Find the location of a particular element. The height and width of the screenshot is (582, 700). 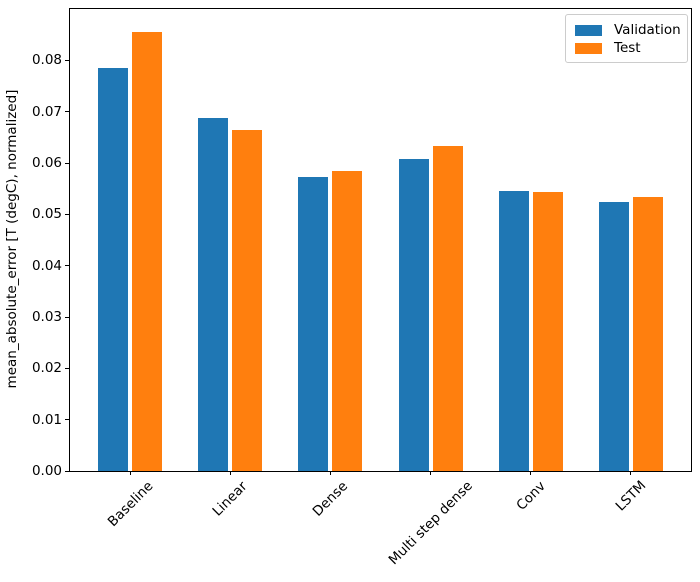

legend-item-test: Test is located at coordinates (631, 48).